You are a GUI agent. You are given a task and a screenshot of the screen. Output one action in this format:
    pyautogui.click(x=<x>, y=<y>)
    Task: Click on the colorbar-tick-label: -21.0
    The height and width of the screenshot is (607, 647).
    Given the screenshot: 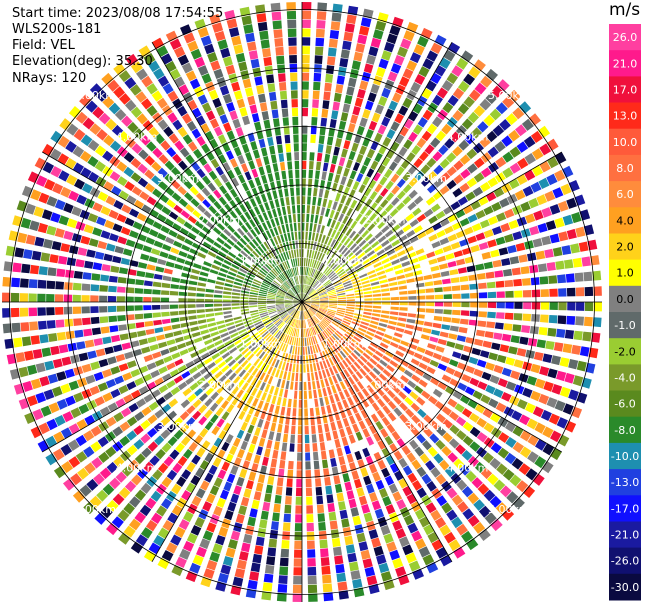 What is the action you would take?
    pyautogui.click(x=625, y=535)
    